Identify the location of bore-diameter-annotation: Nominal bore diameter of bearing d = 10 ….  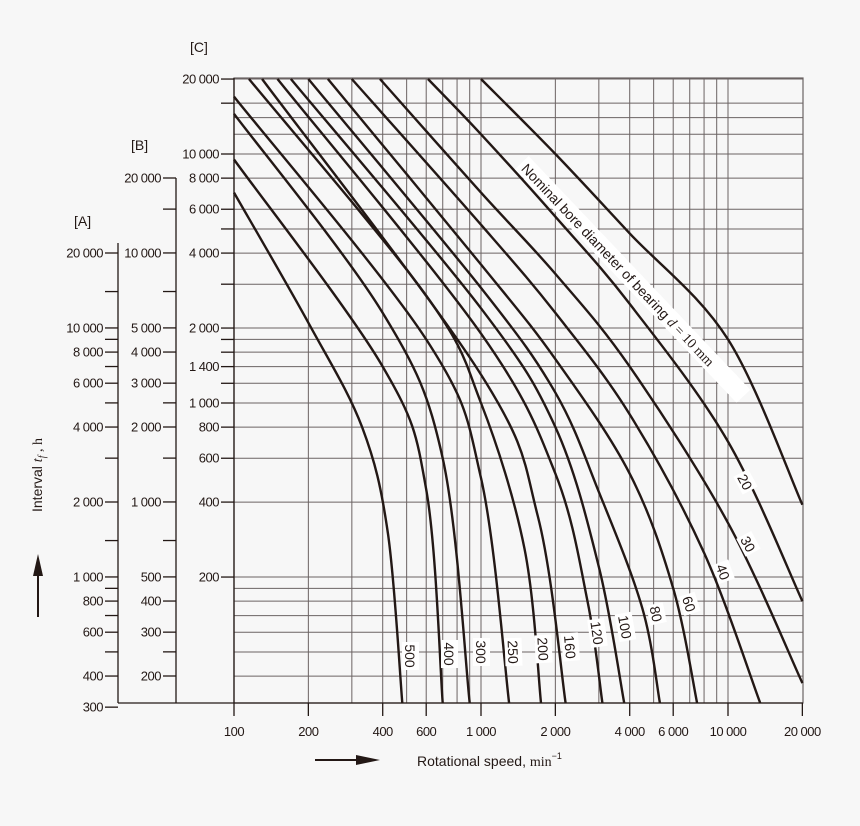
(632, 279).